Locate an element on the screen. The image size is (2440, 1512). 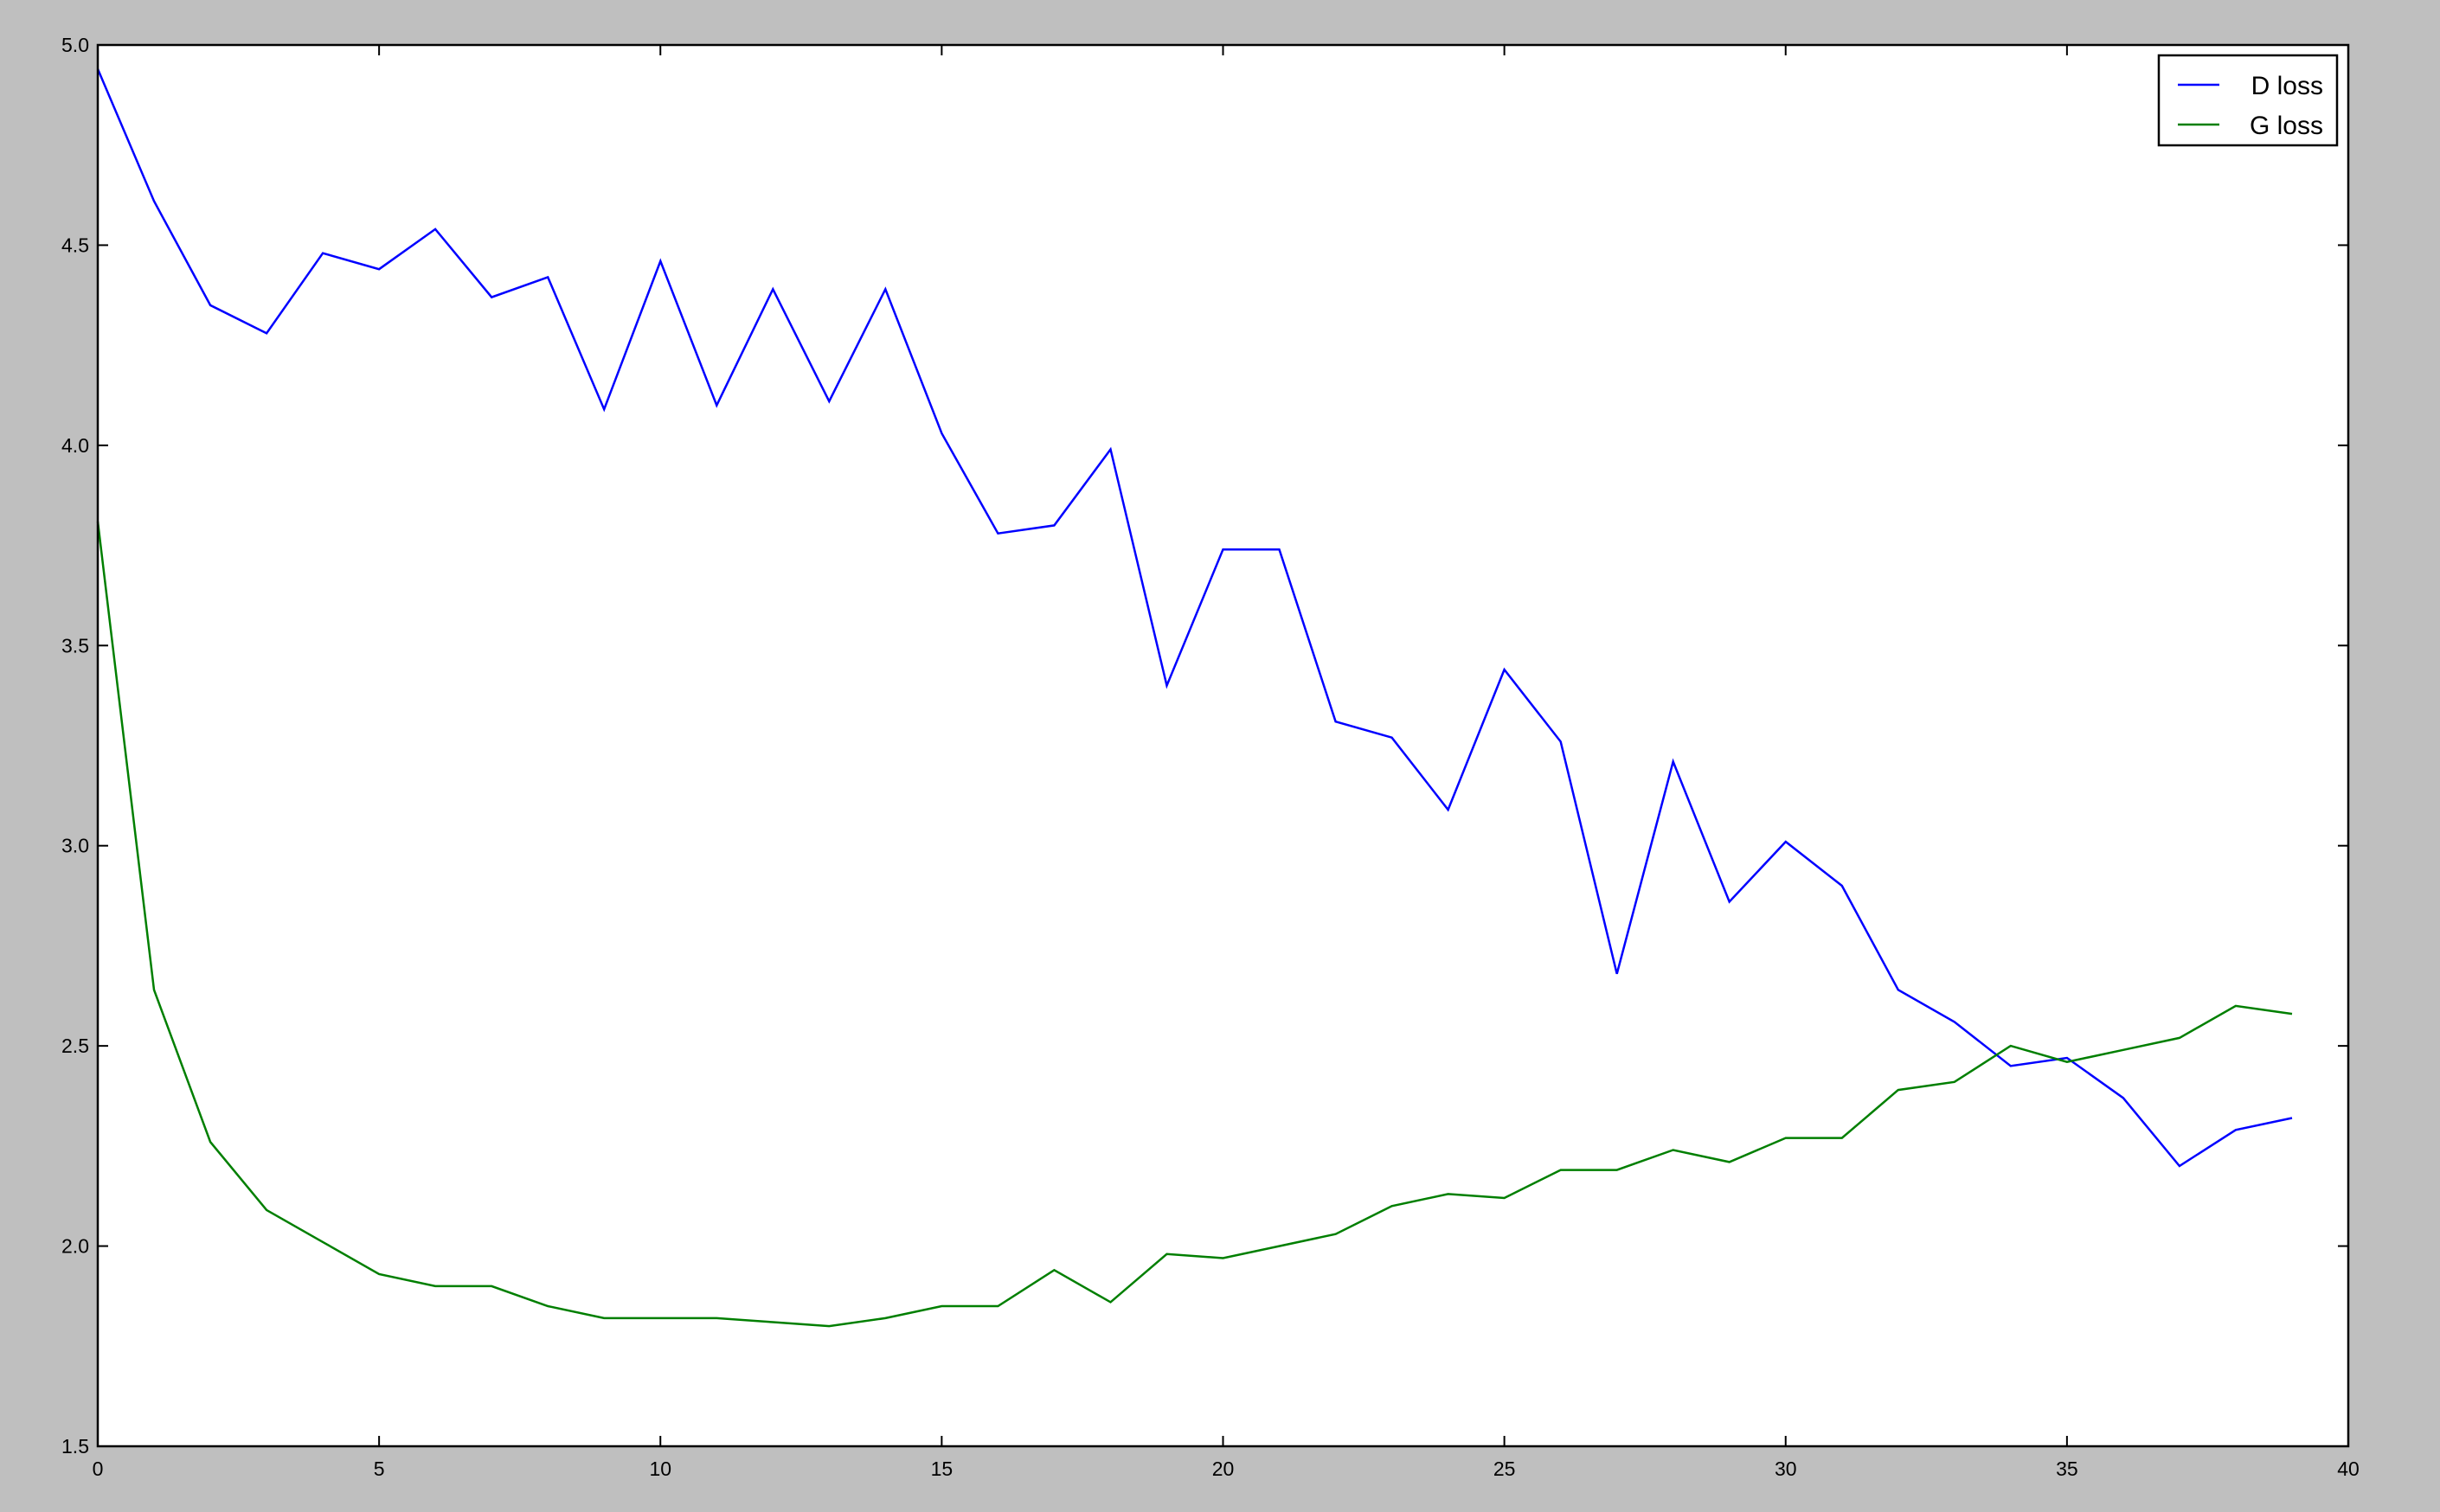
y-tick-label: 3.5 is located at coordinates (75, 645).